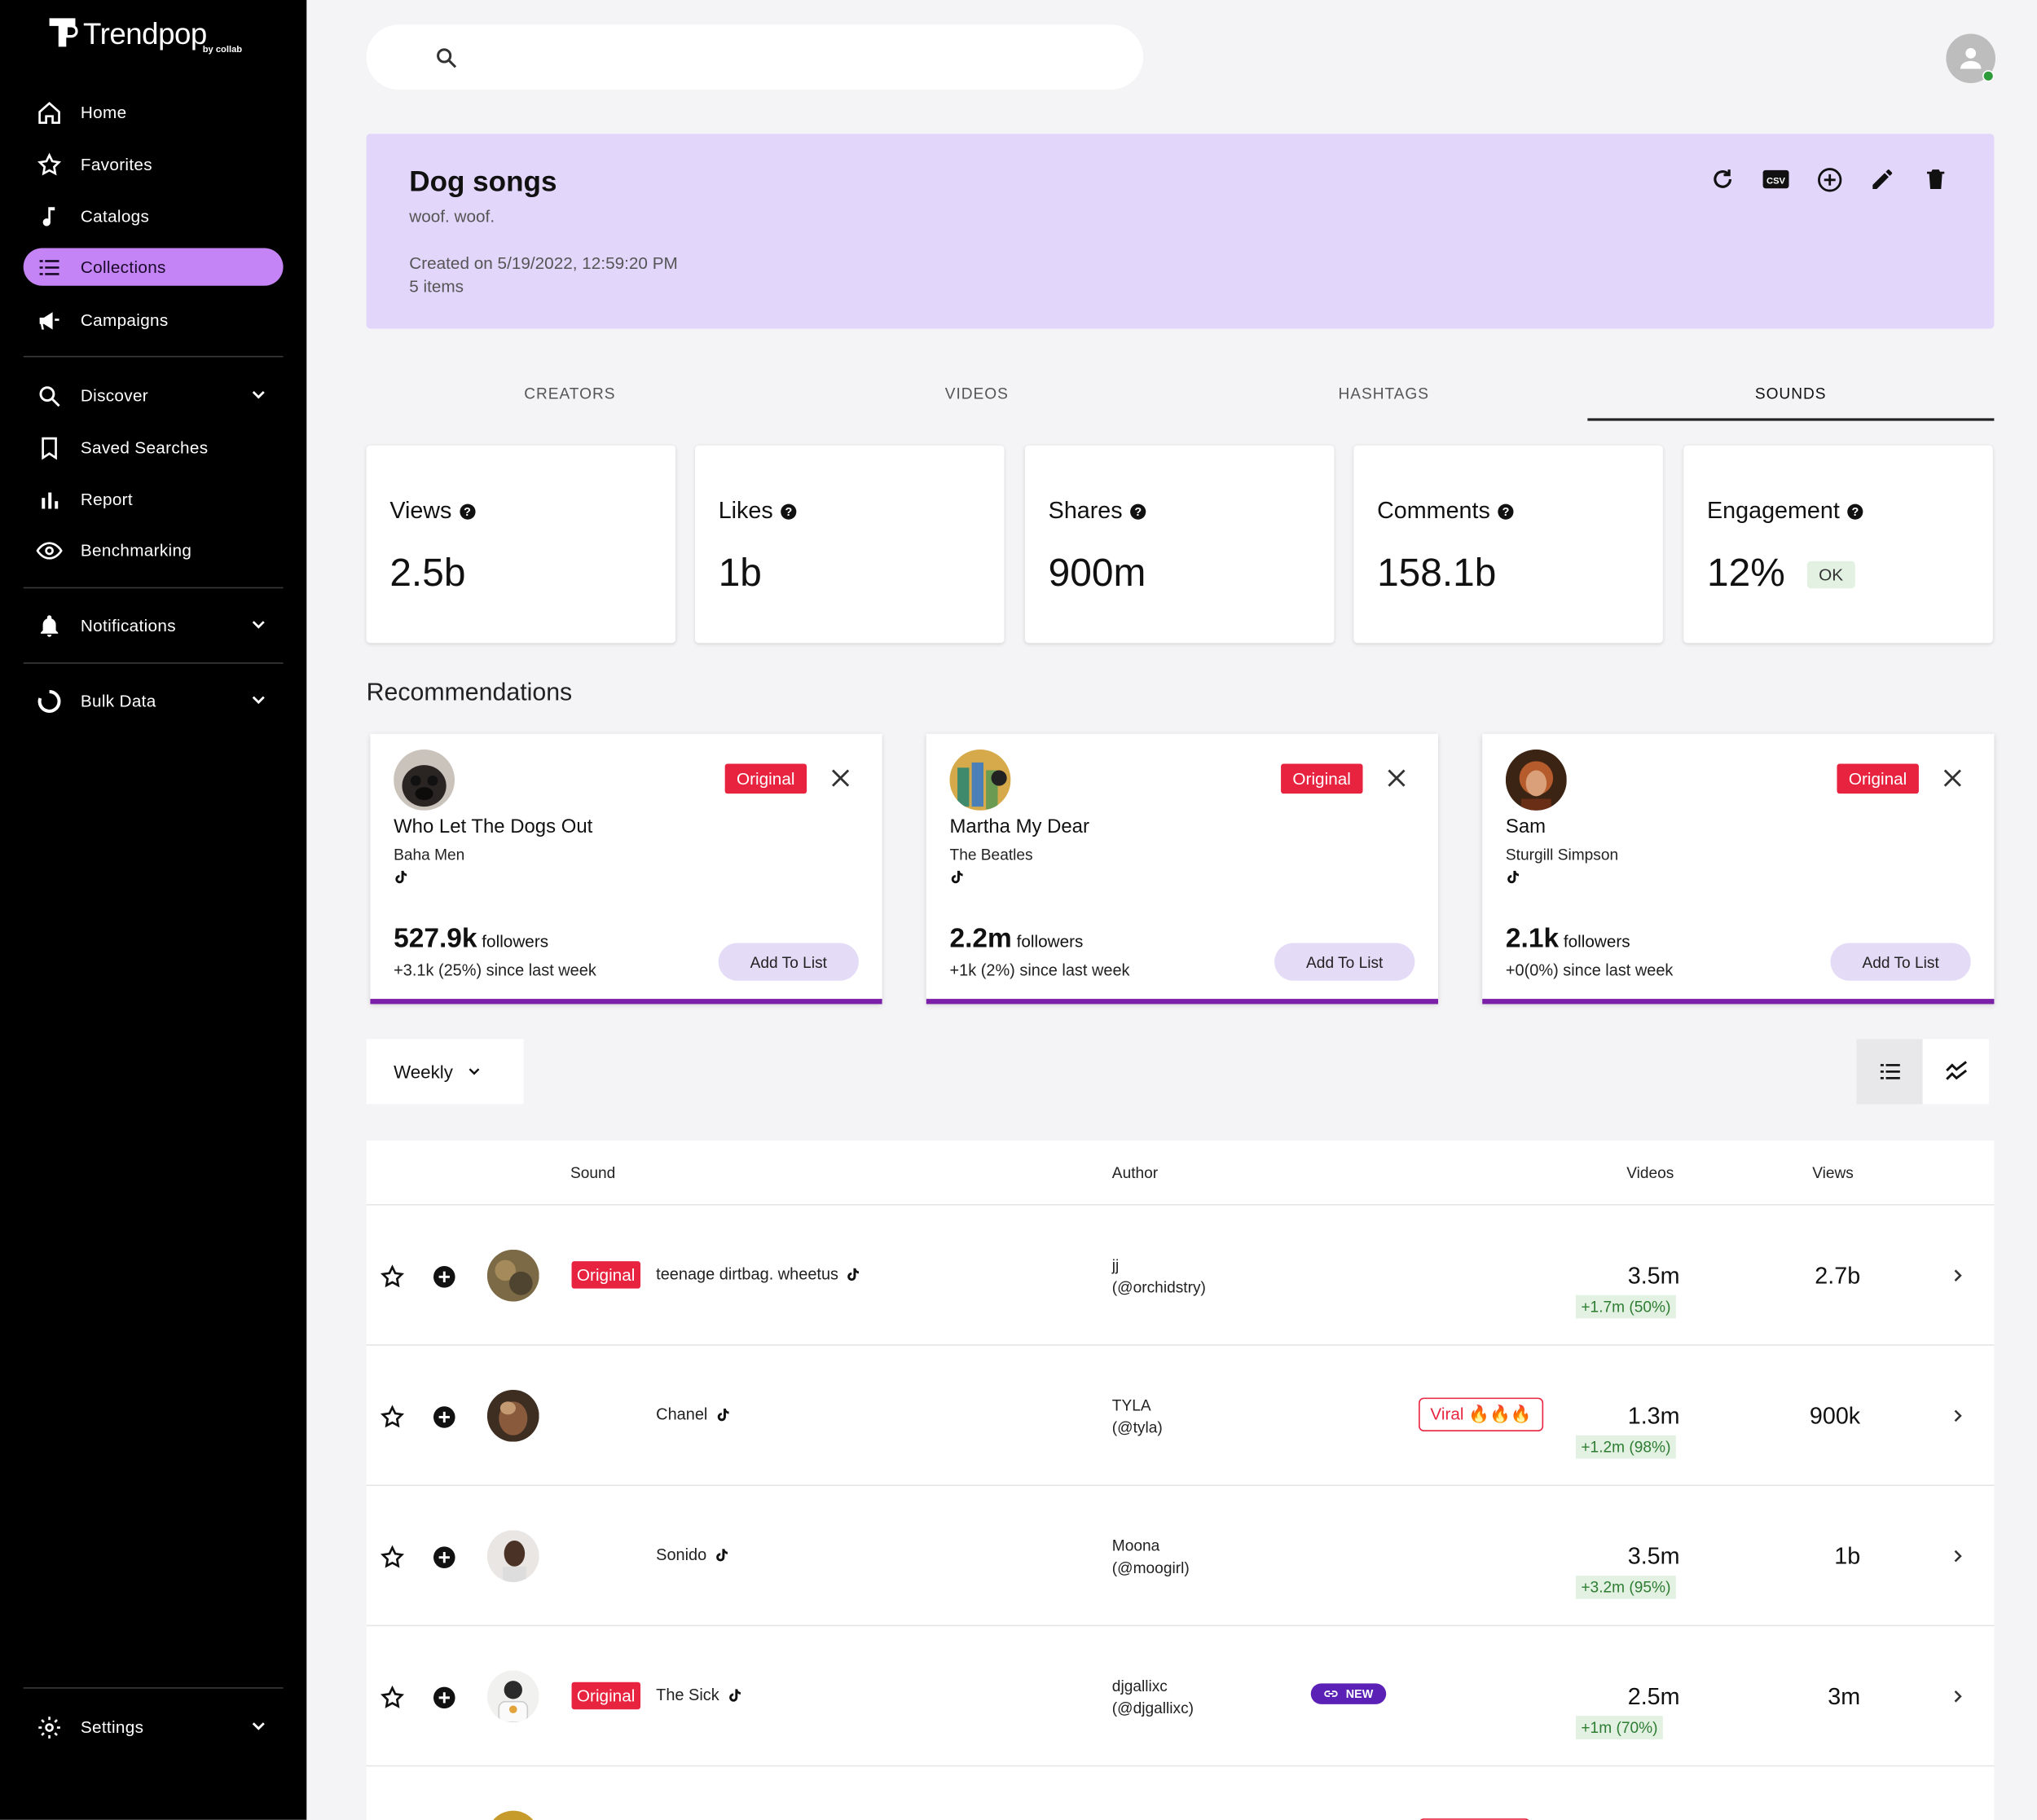 The image size is (2037, 1820). Describe the element at coordinates (154, 500) in the screenshot. I see `sidebar-item-report: Report` at that location.